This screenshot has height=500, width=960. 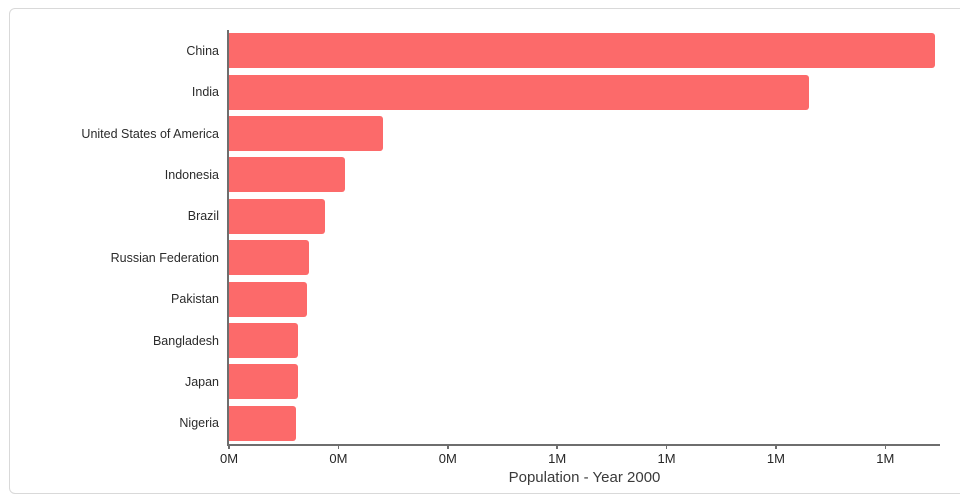 What do you see at coordinates (228, 238) in the screenshot?
I see `y-axis-line` at bounding box center [228, 238].